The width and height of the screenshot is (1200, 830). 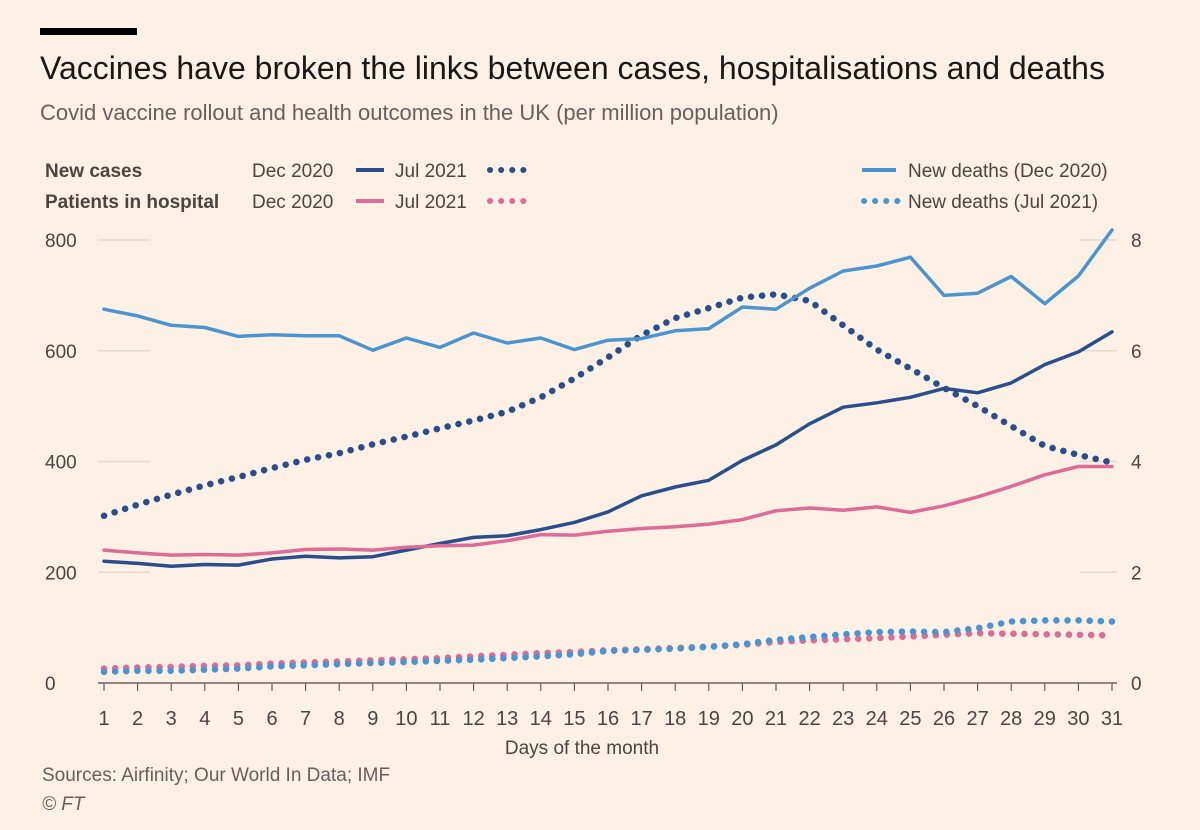 What do you see at coordinates (171, 719) in the screenshot?
I see `x-tick-label: 3` at bounding box center [171, 719].